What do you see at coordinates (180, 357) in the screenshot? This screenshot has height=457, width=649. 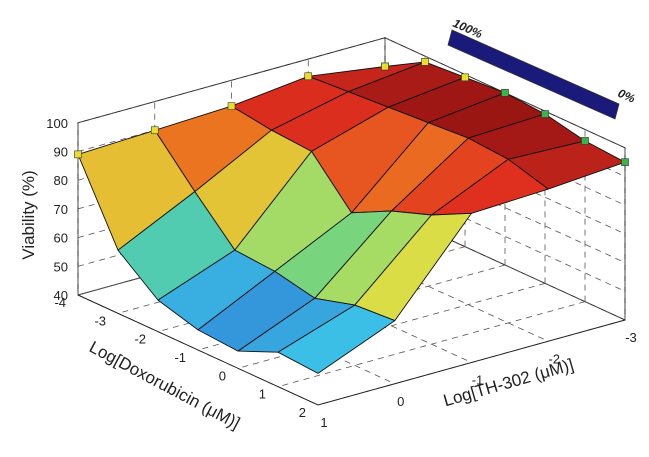 I see `y-tick-label: -1` at bounding box center [180, 357].